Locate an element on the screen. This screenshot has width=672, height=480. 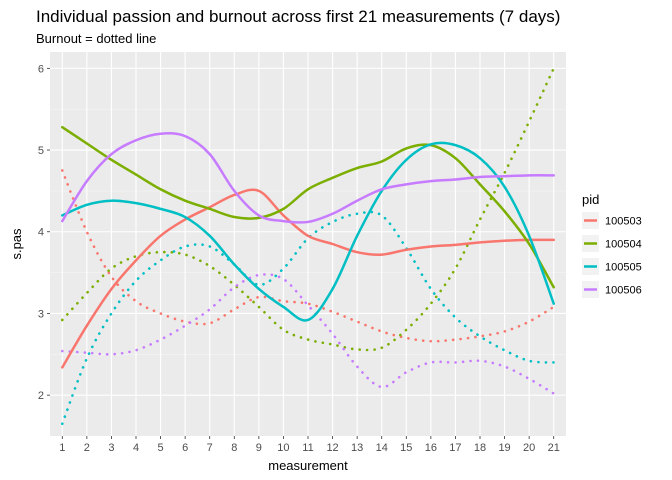
y-tick-label: 5 is located at coordinates (41, 151).